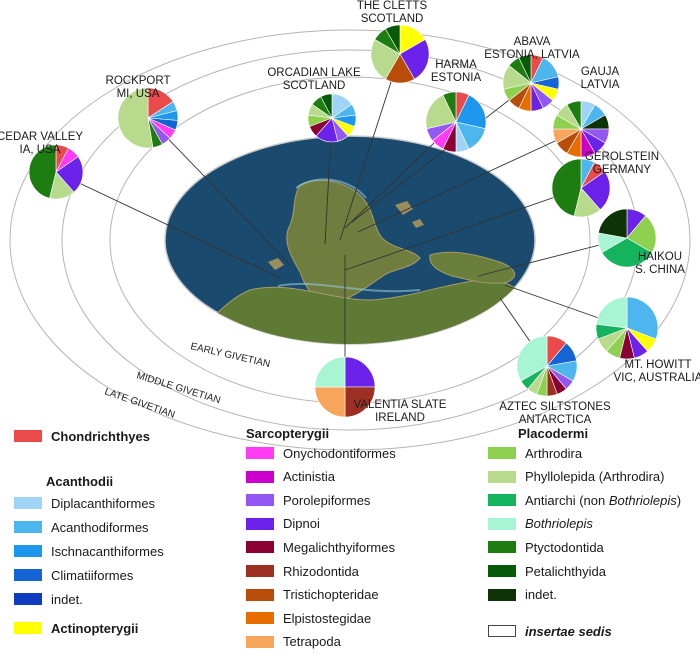 The height and width of the screenshot is (669, 700). What do you see at coordinates (283, 524) in the screenshot?
I see `legend-item-dipnoi: Dipnoi` at bounding box center [283, 524].